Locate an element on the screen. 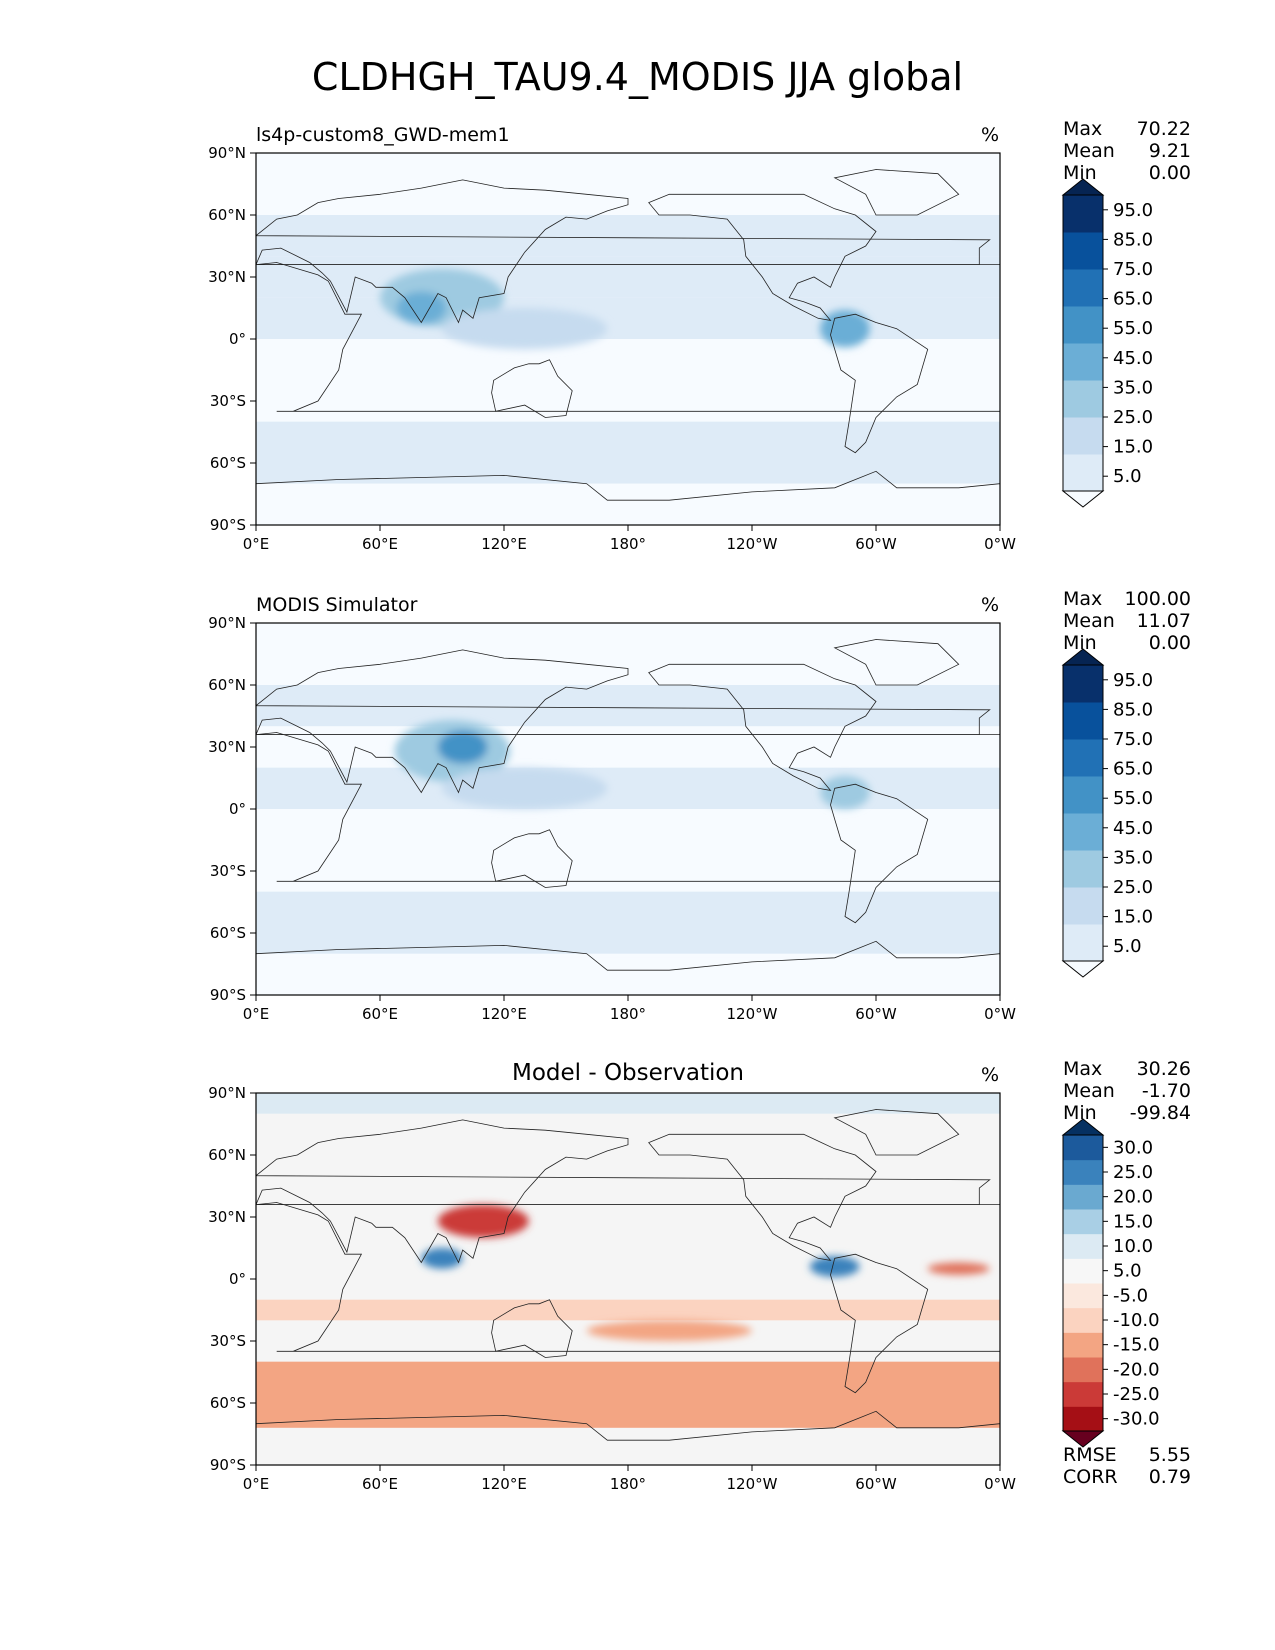 The width and height of the screenshot is (1275, 1650). panel-1-stats: Max 70.22 Mean 9.21 Min 0.00 is located at coordinates (1127, 151).